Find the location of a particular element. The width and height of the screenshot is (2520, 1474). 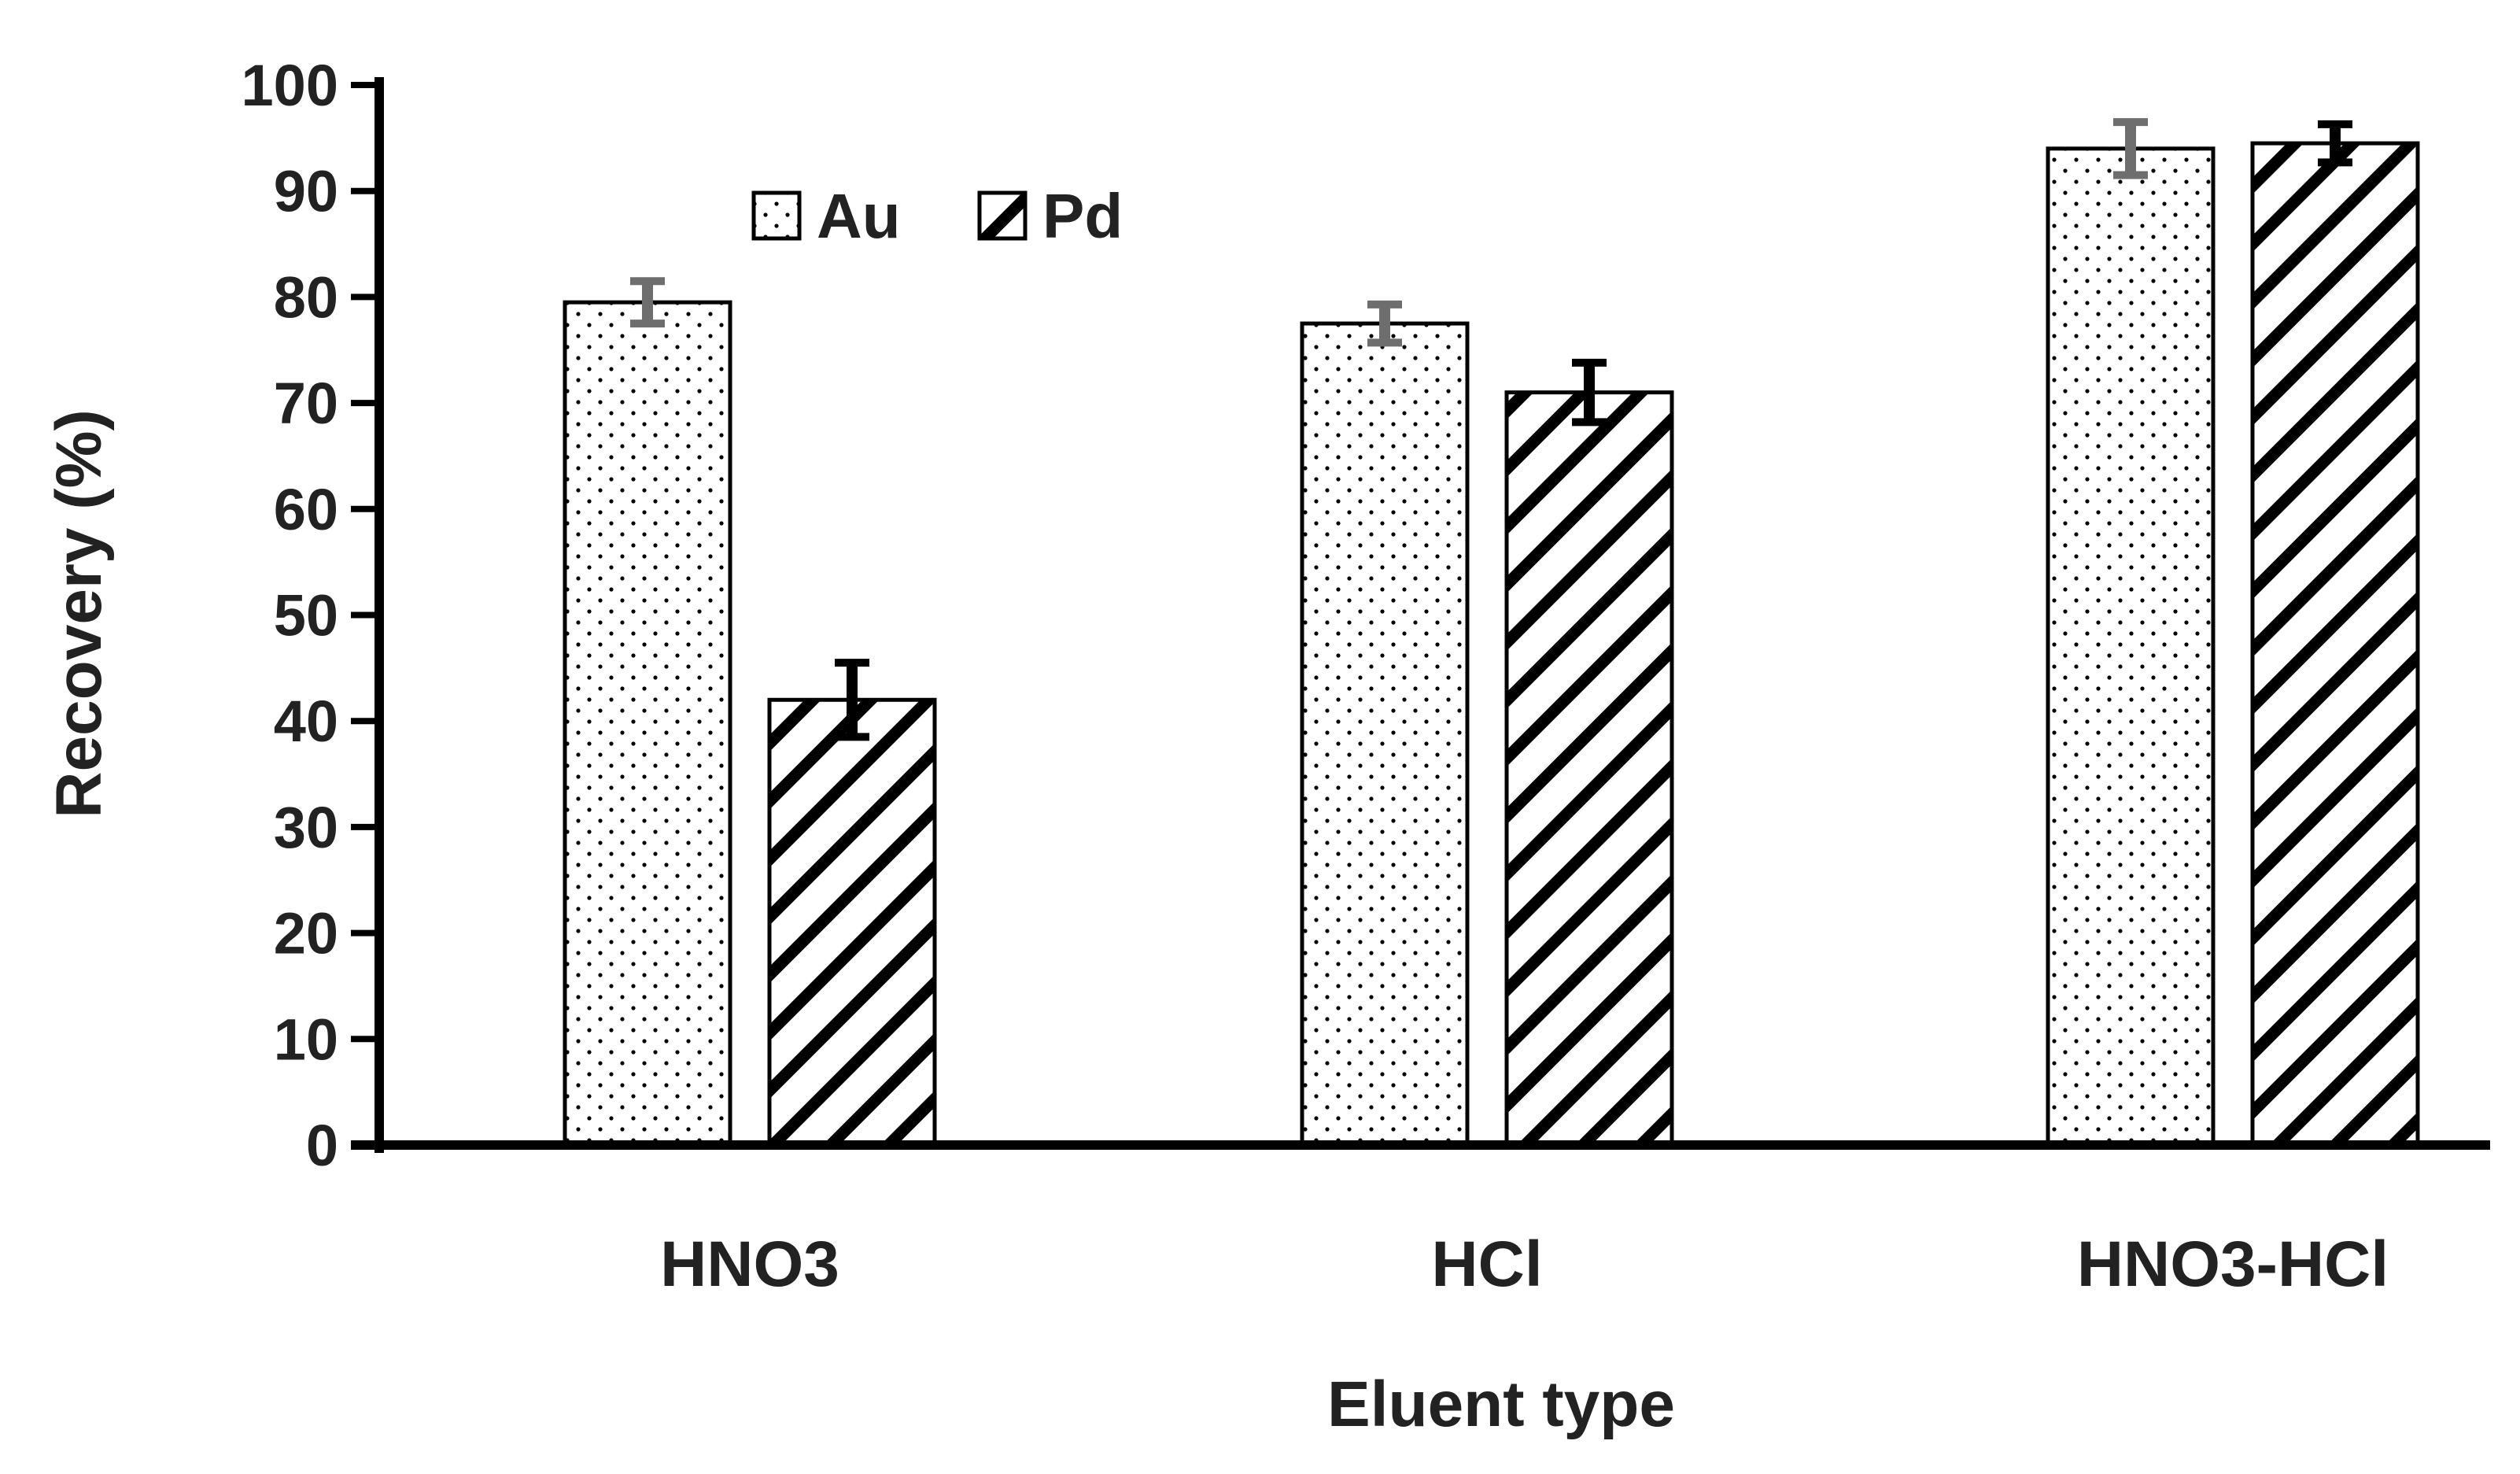

error-bar-pd-hno3-hcl is located at coordinates (2335, 143).